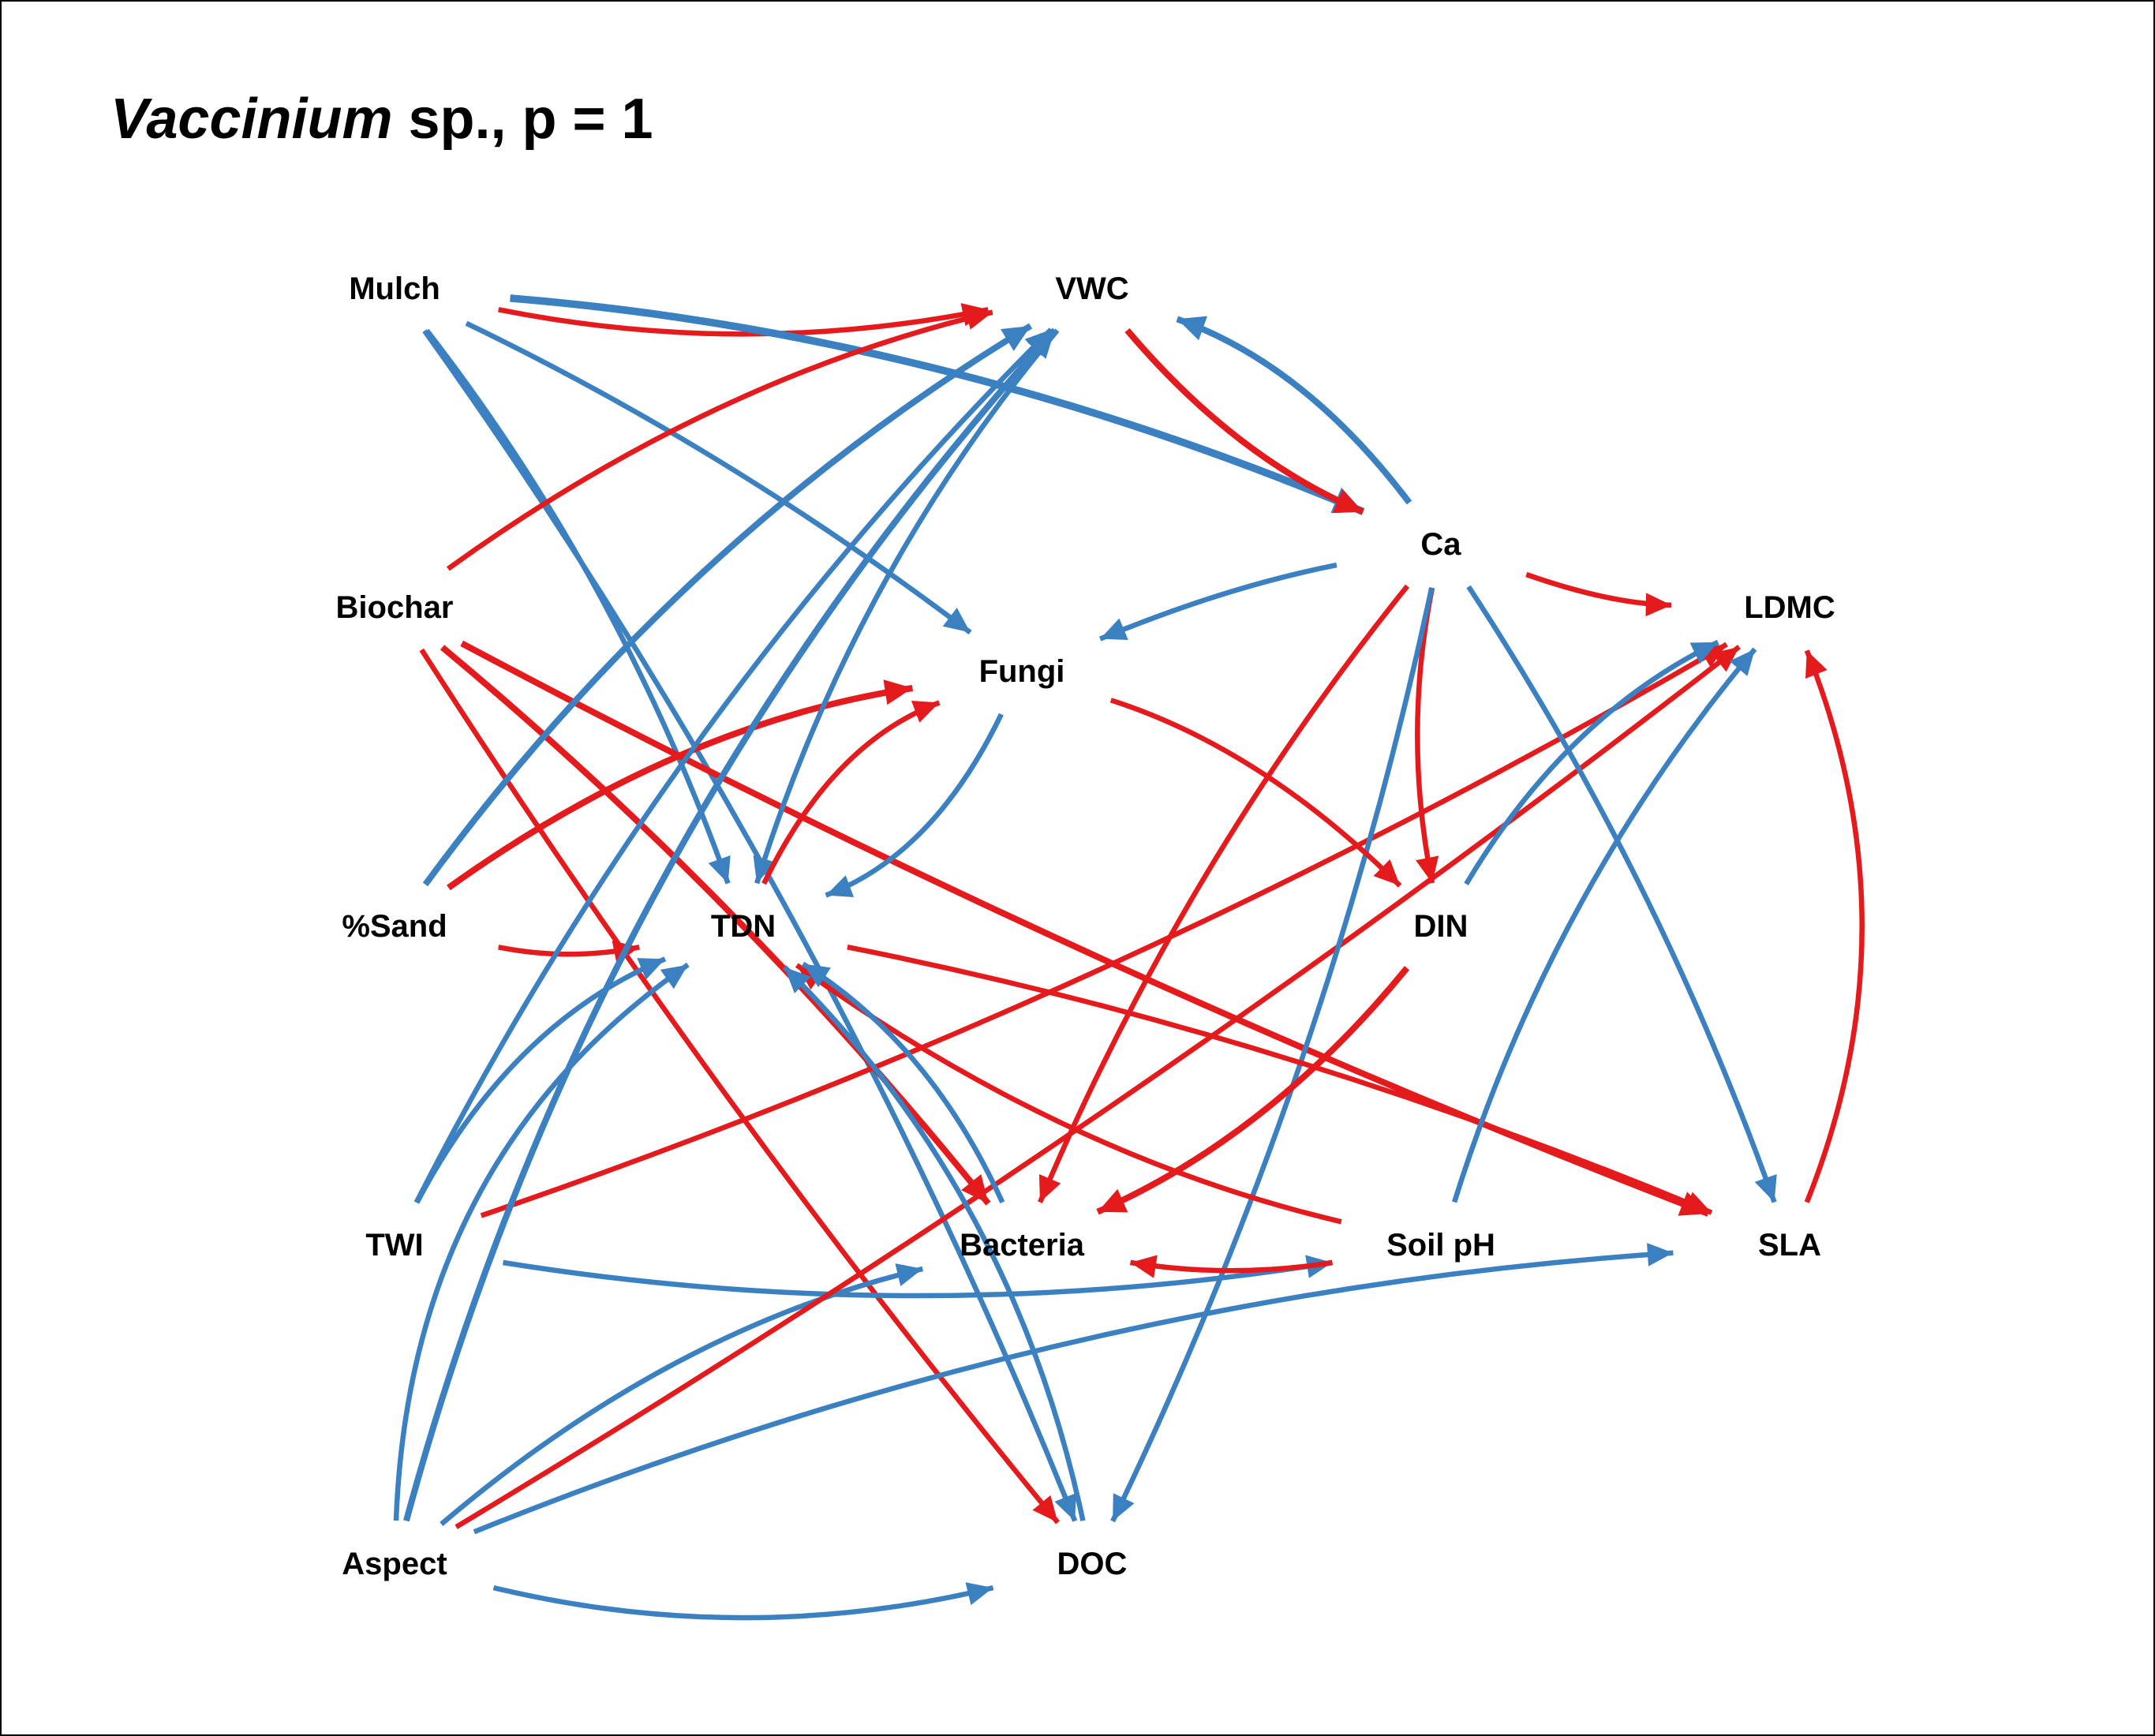 Image resolution: width=2155 pixels, height=1736 pixels. I want to click on edge-ca-bacteria, so click(1224, 893).